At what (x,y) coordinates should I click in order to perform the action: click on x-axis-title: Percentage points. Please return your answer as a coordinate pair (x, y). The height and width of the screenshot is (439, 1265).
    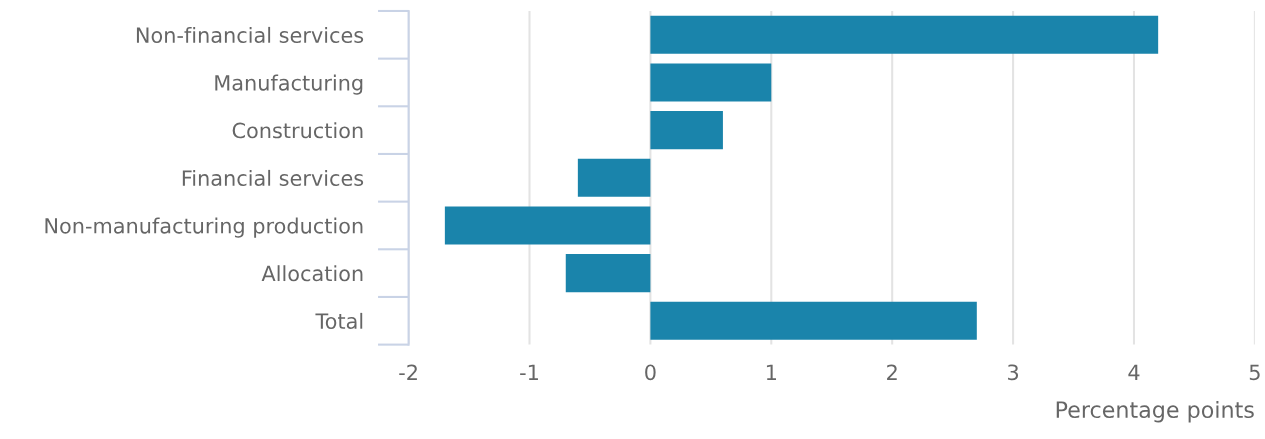
    Looking at the image, I should click on (1155, 411).